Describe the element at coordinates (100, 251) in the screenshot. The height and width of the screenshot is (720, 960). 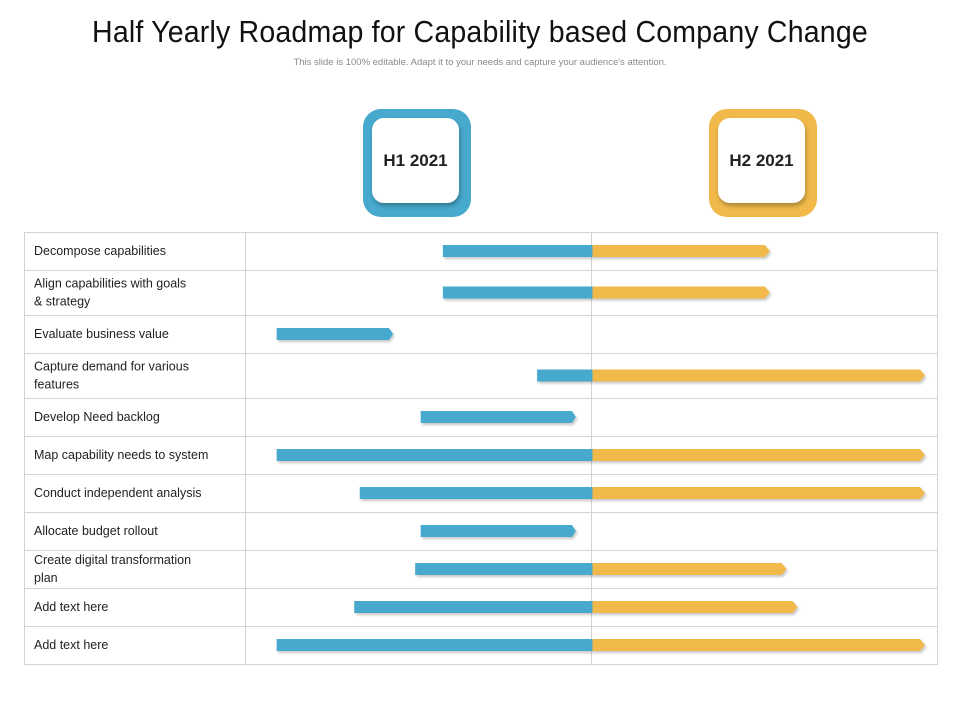
I see `task-label: Decompose capabilities` at that location.